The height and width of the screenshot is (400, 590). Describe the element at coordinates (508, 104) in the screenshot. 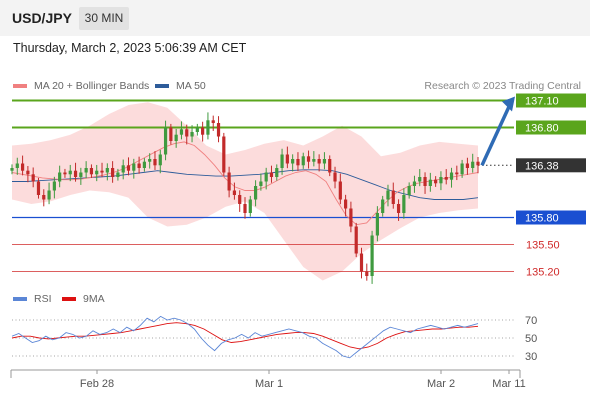

I see `projection-arrow-head` at that location.